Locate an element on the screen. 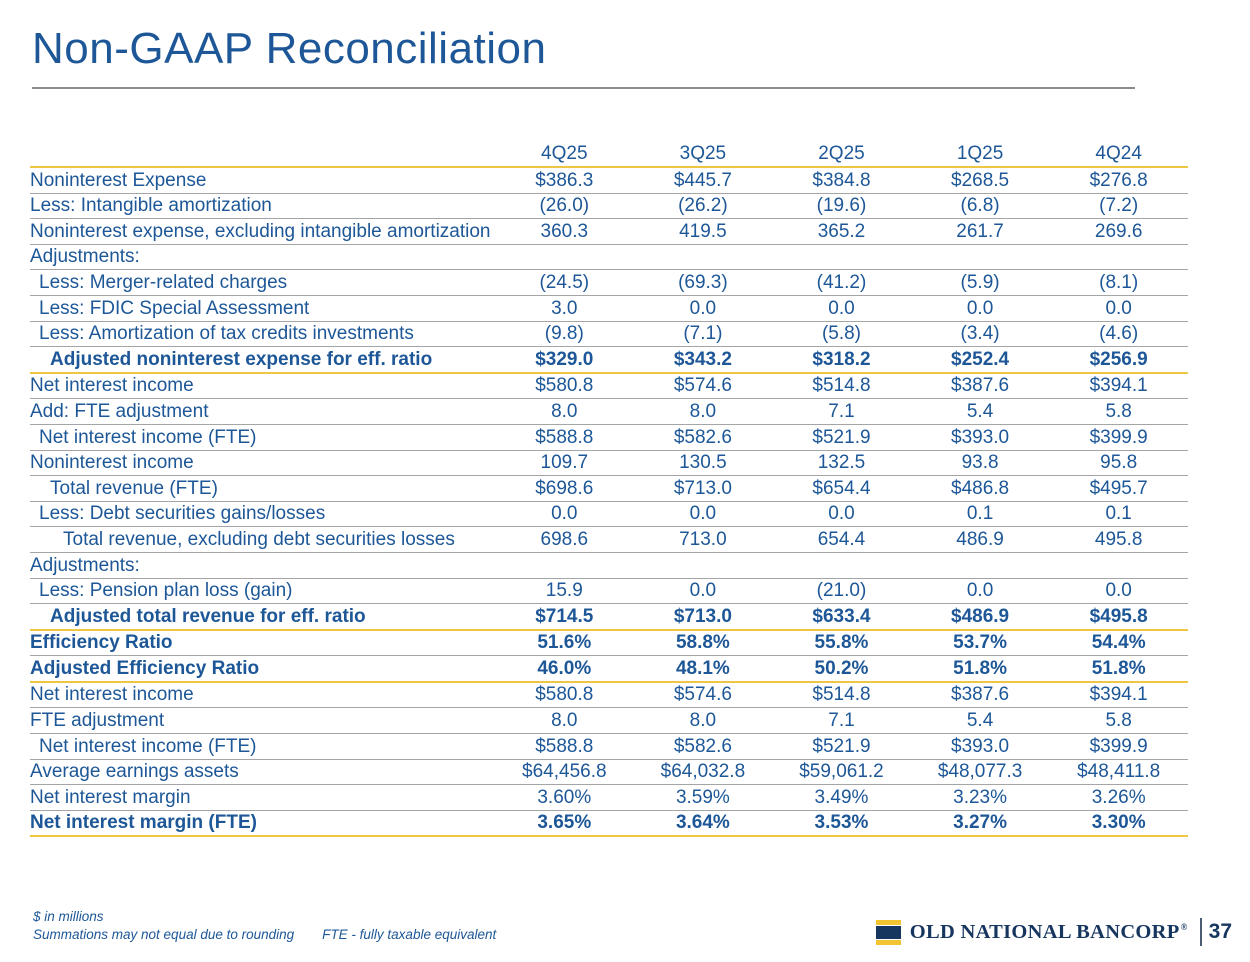 The width and height of the screenshot is (1250, 962). value-cell: $574.6 is located at coordinates (702, 386).